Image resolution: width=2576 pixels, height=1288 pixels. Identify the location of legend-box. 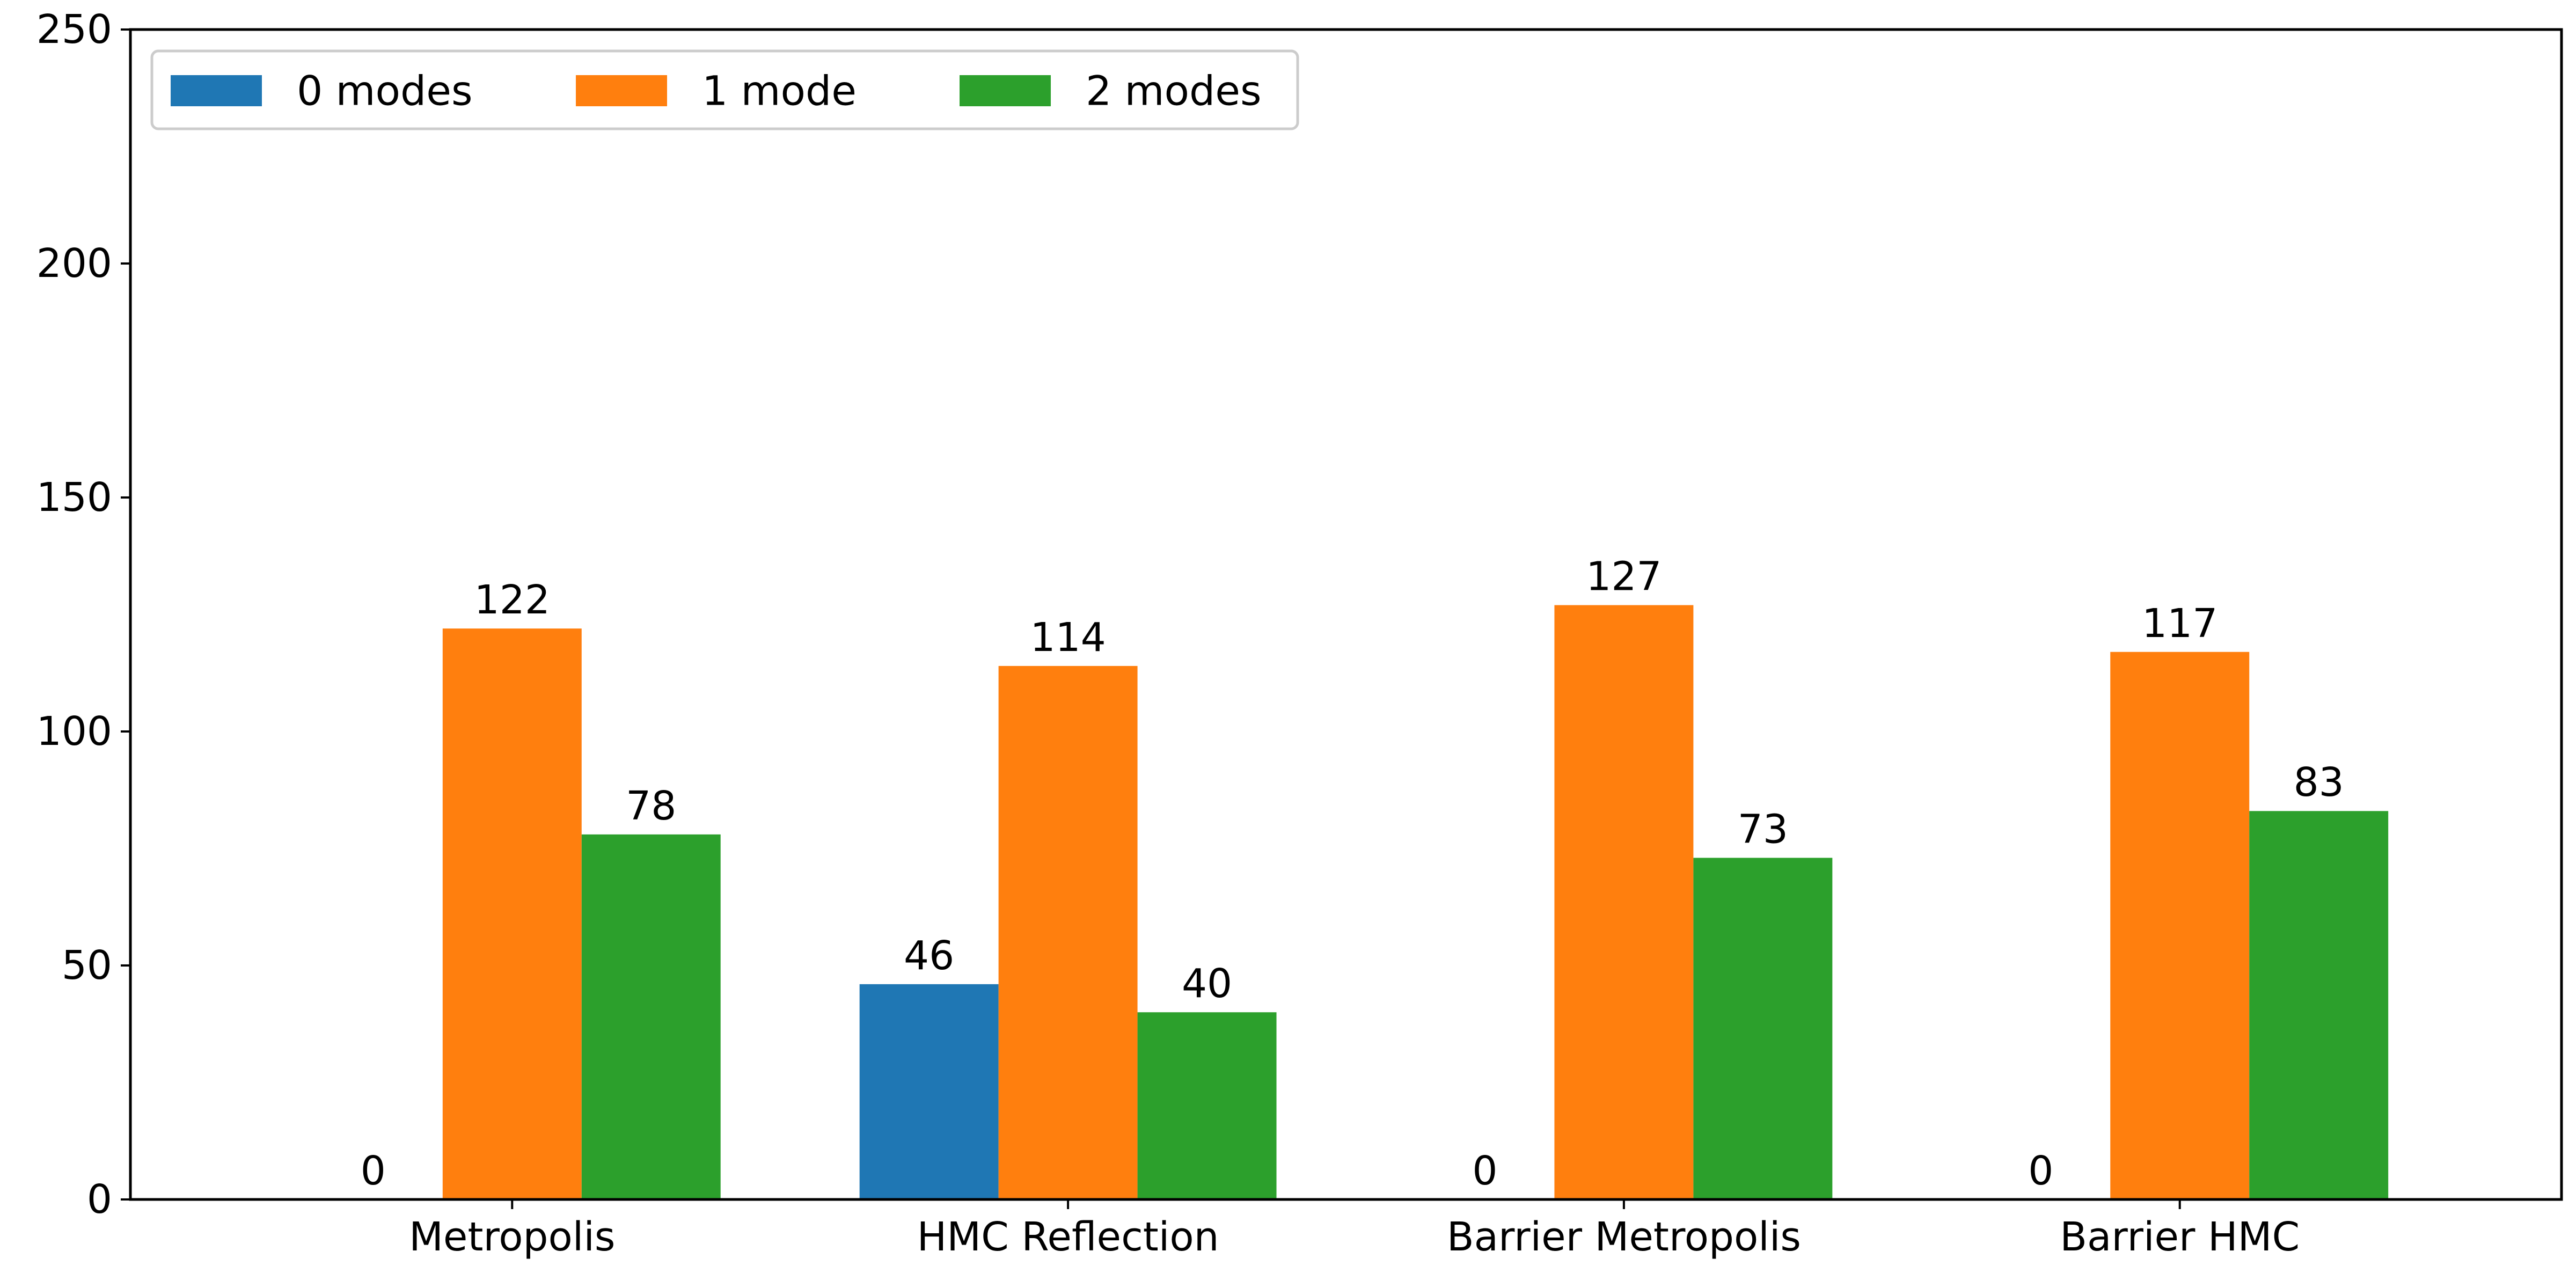
(724, 89).